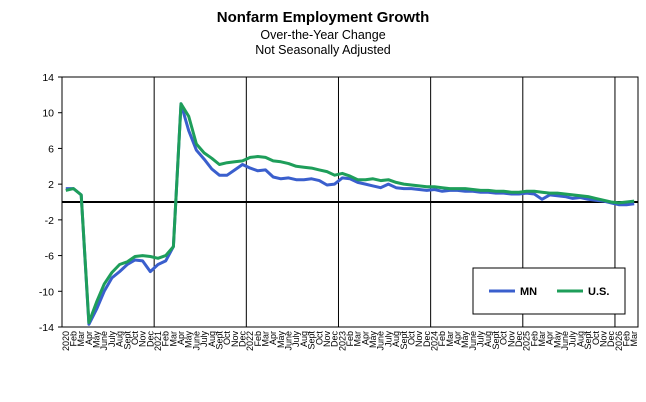 This screenshot has height=402, width=646. Describe the element at coordinates (51, 185) in the screenshot. I see `y-tick-label: 2` at that location.